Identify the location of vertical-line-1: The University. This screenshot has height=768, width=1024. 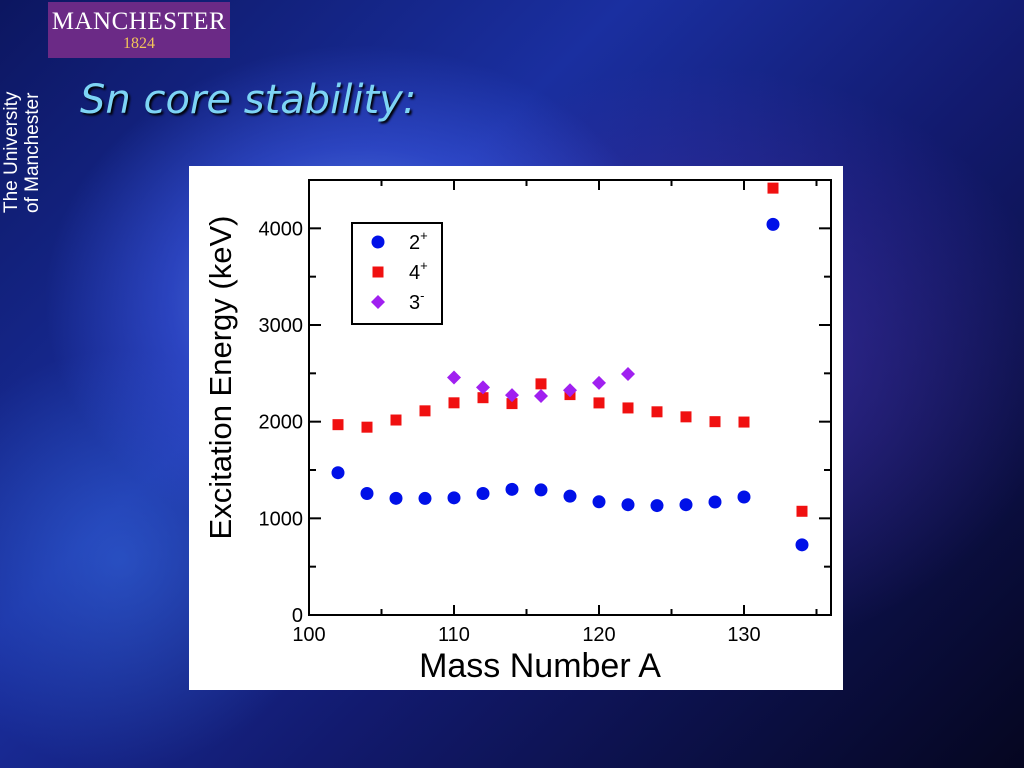
(11, 152).